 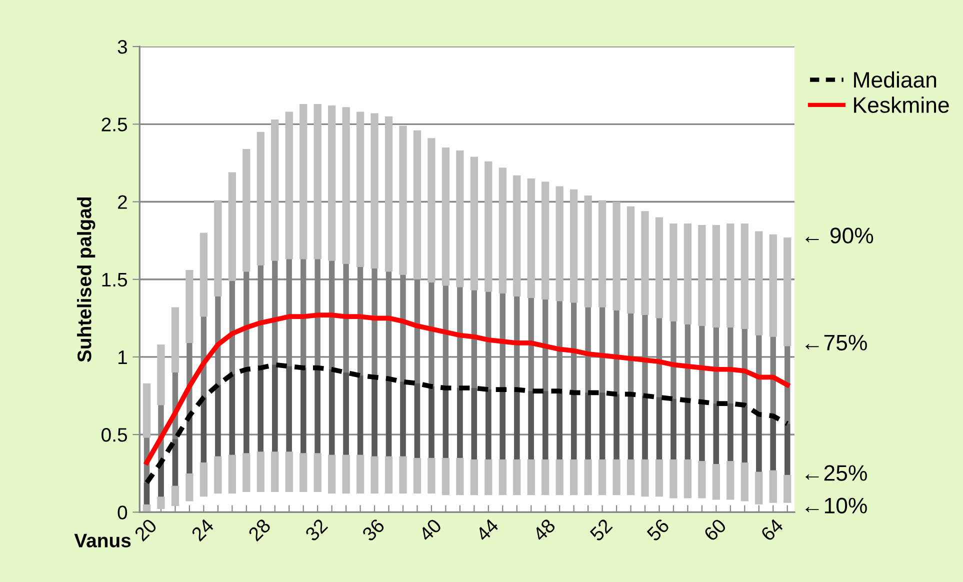 I want to click on x-tick-label: 20, so click(x=146, y=530).